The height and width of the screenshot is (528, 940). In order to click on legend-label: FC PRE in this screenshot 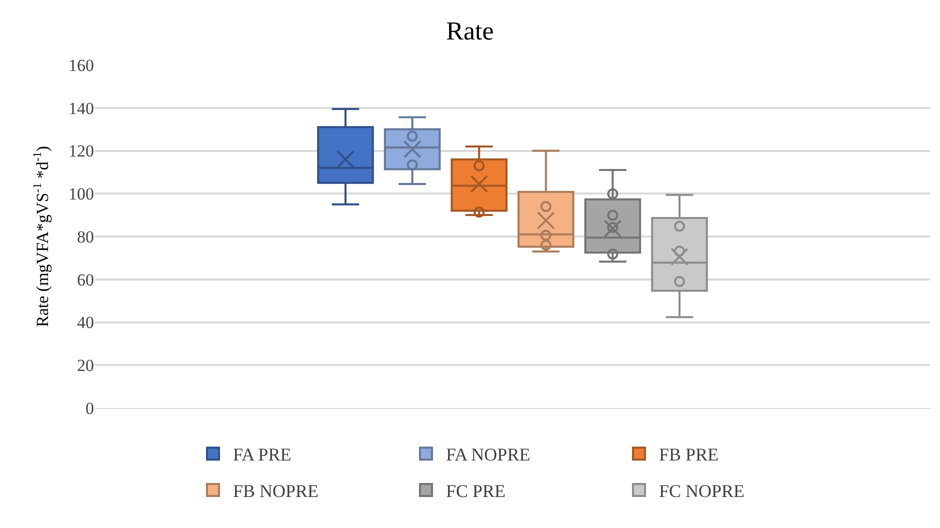, I will do `click(476, 491)`.